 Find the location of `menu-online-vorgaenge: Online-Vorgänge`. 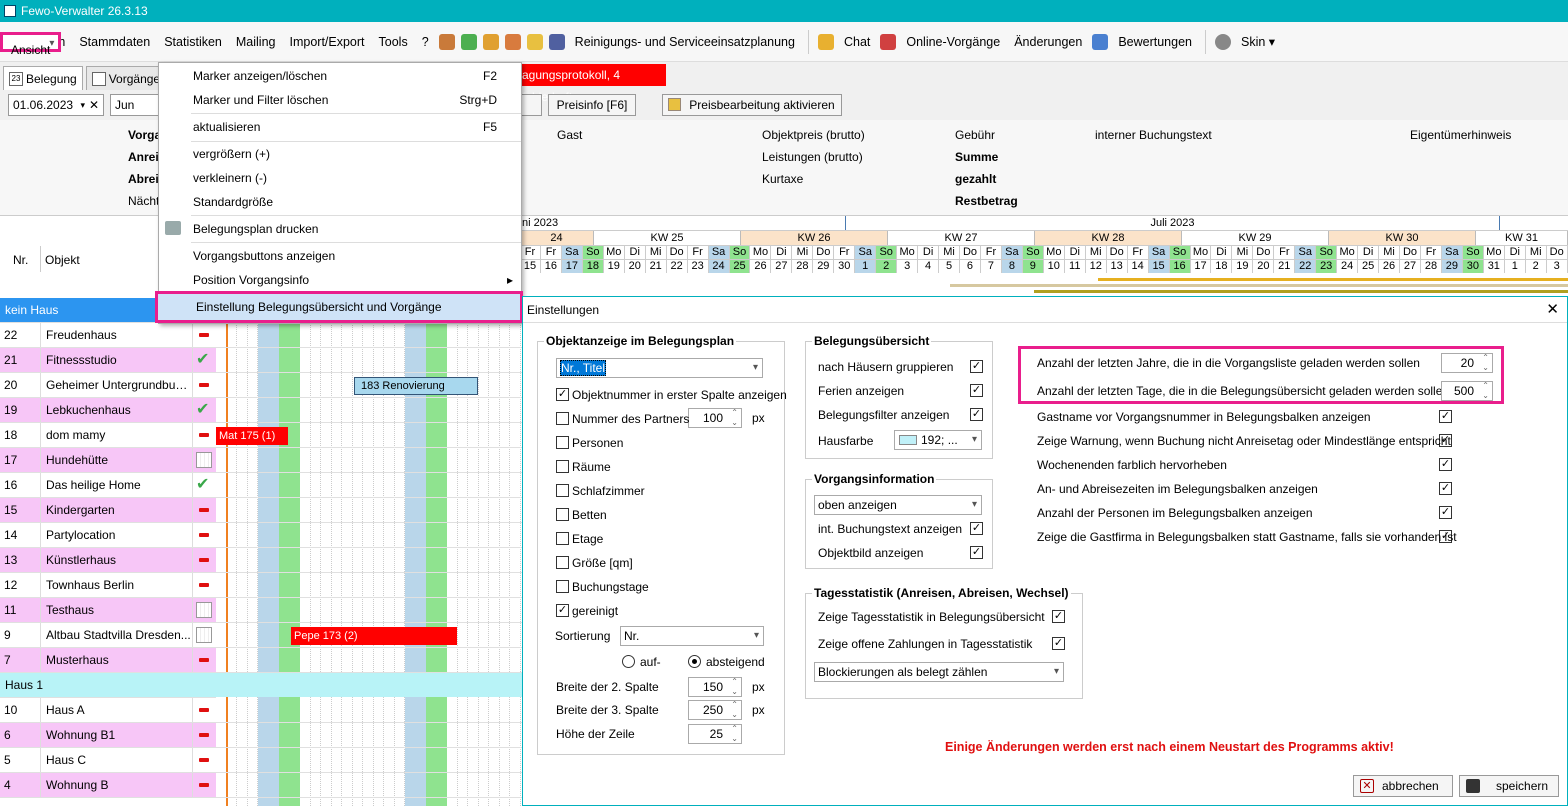

menu-online-vorgaenge: Online-Vorgänge is located at coordinates (953, 41).